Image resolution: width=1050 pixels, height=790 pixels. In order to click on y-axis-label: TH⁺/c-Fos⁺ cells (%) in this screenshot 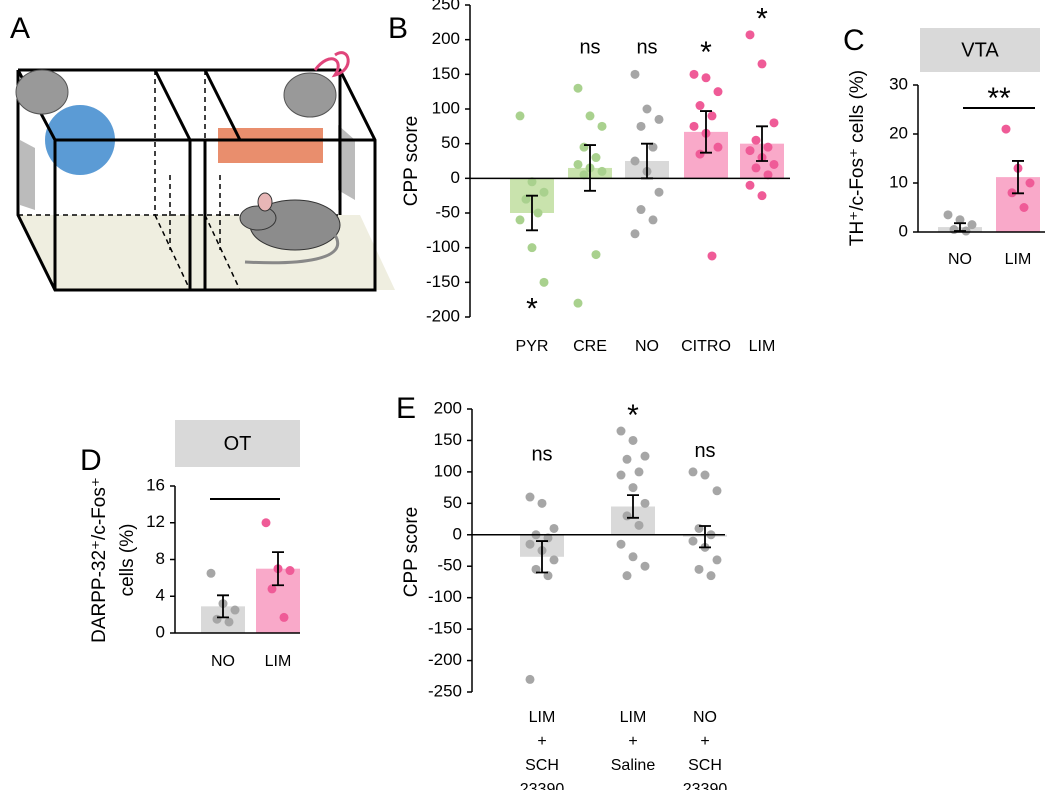, I will do `click(857, 158)`.